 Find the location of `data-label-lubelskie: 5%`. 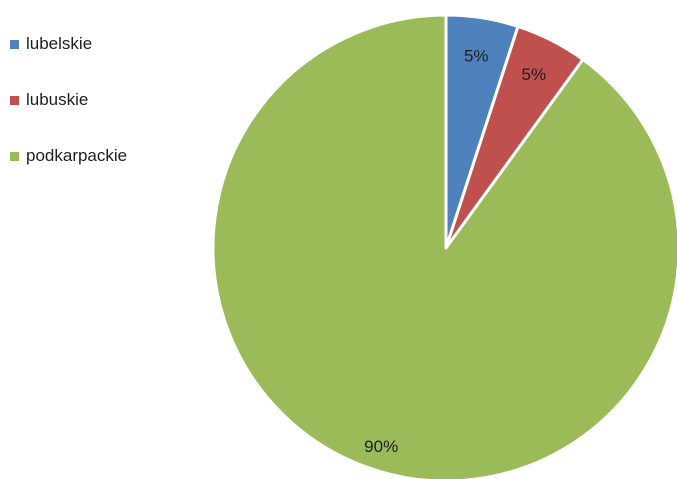

data-label-lubelskie: 5% is located at coordinates (476, 55).